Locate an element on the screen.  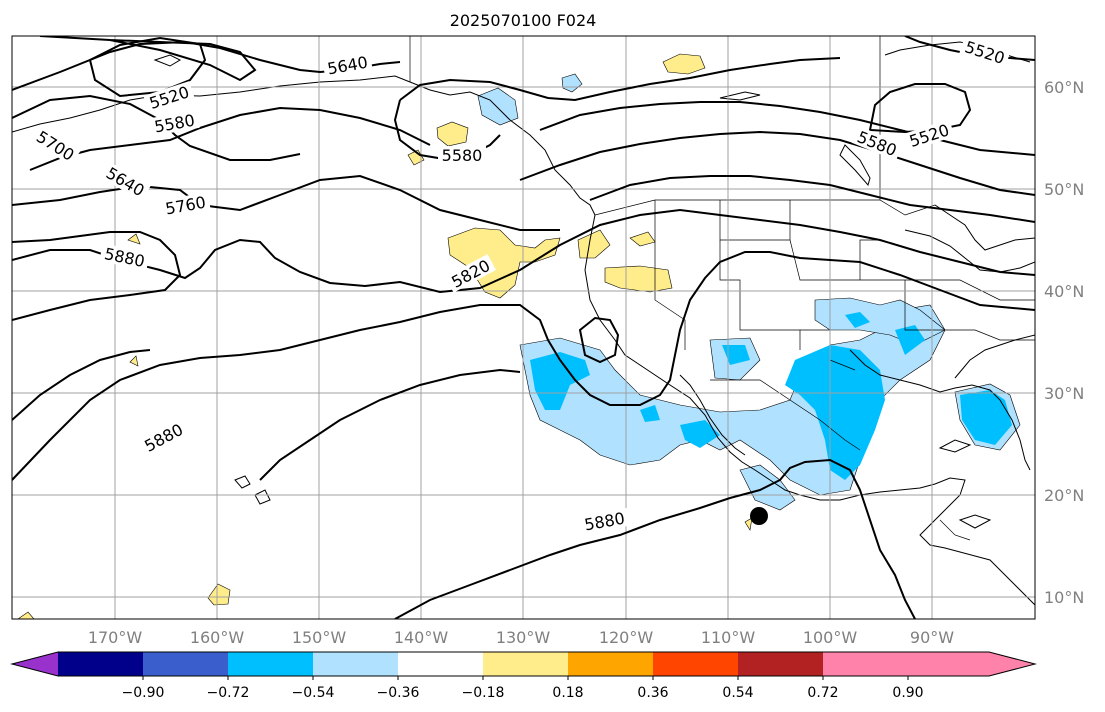
lon-label: 130°W is located at coordinates (523, 637).